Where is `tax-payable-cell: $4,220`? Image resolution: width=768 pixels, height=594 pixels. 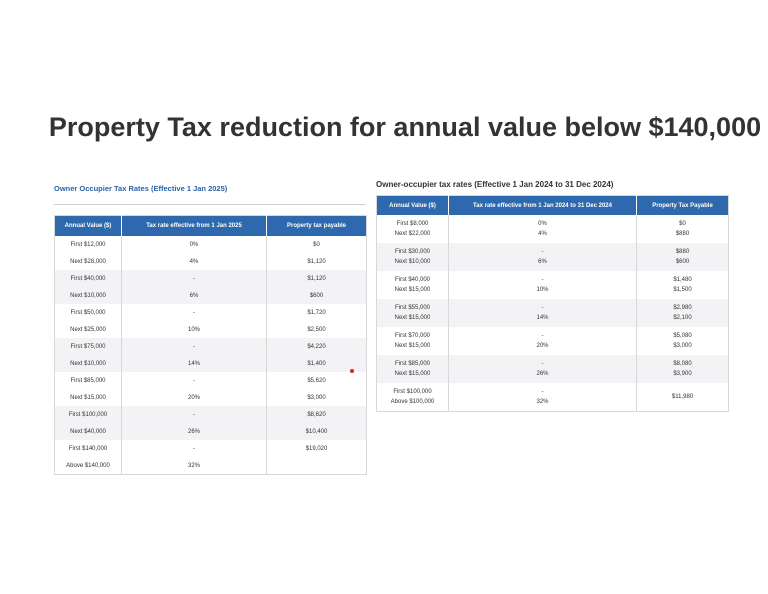 tax-payable-cell: $4,220 is located at coordinates (316, 346).